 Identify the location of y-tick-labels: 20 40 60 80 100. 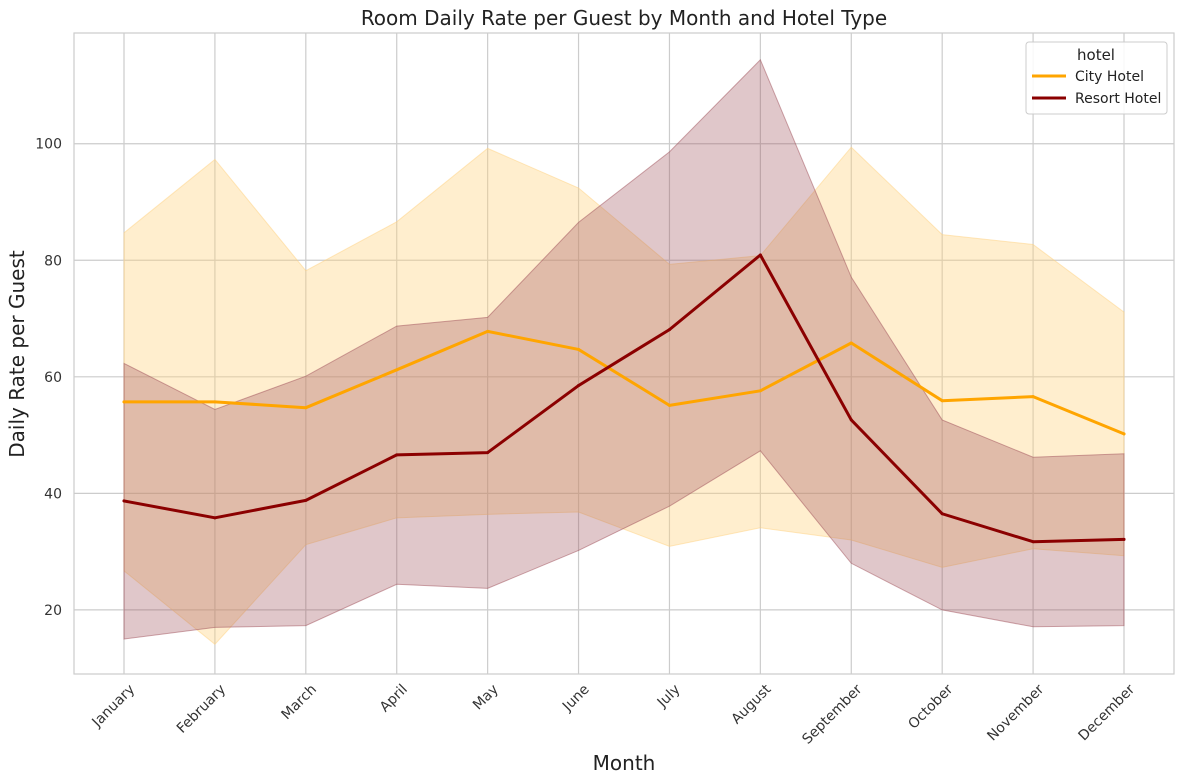
(48, 378).